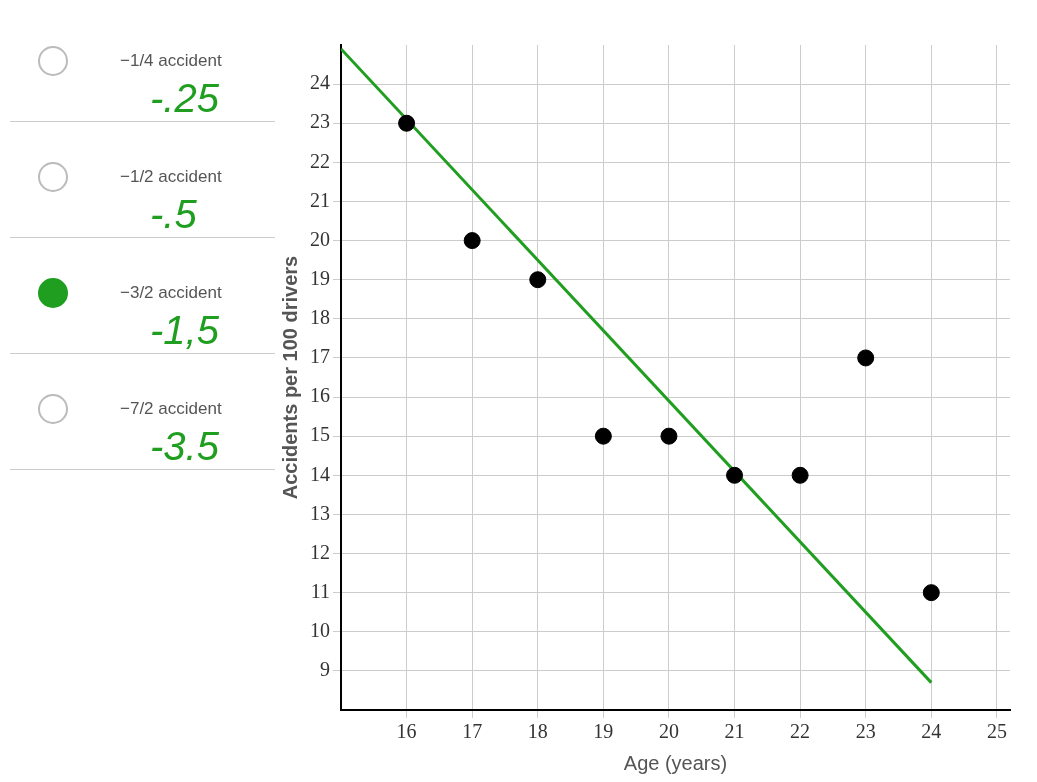 The image size is (1037, 782). Describe the element at coordinates (668, 731) in the screenshot. I see `x-tick-label: 20` at that location.